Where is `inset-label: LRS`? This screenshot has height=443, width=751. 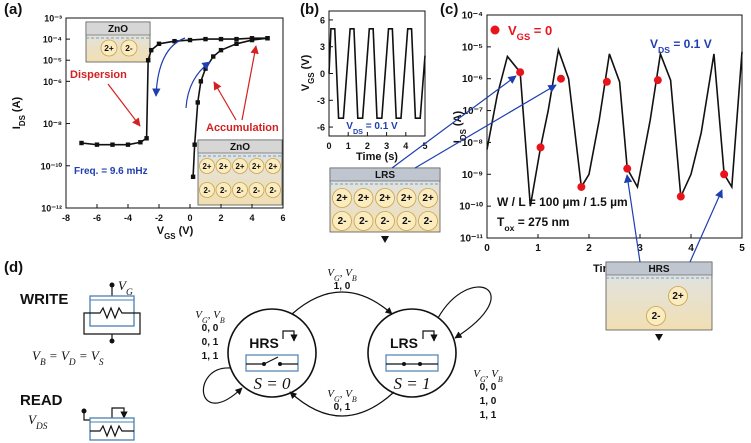
inset-label: LRS is located at coordinates (385, 175).